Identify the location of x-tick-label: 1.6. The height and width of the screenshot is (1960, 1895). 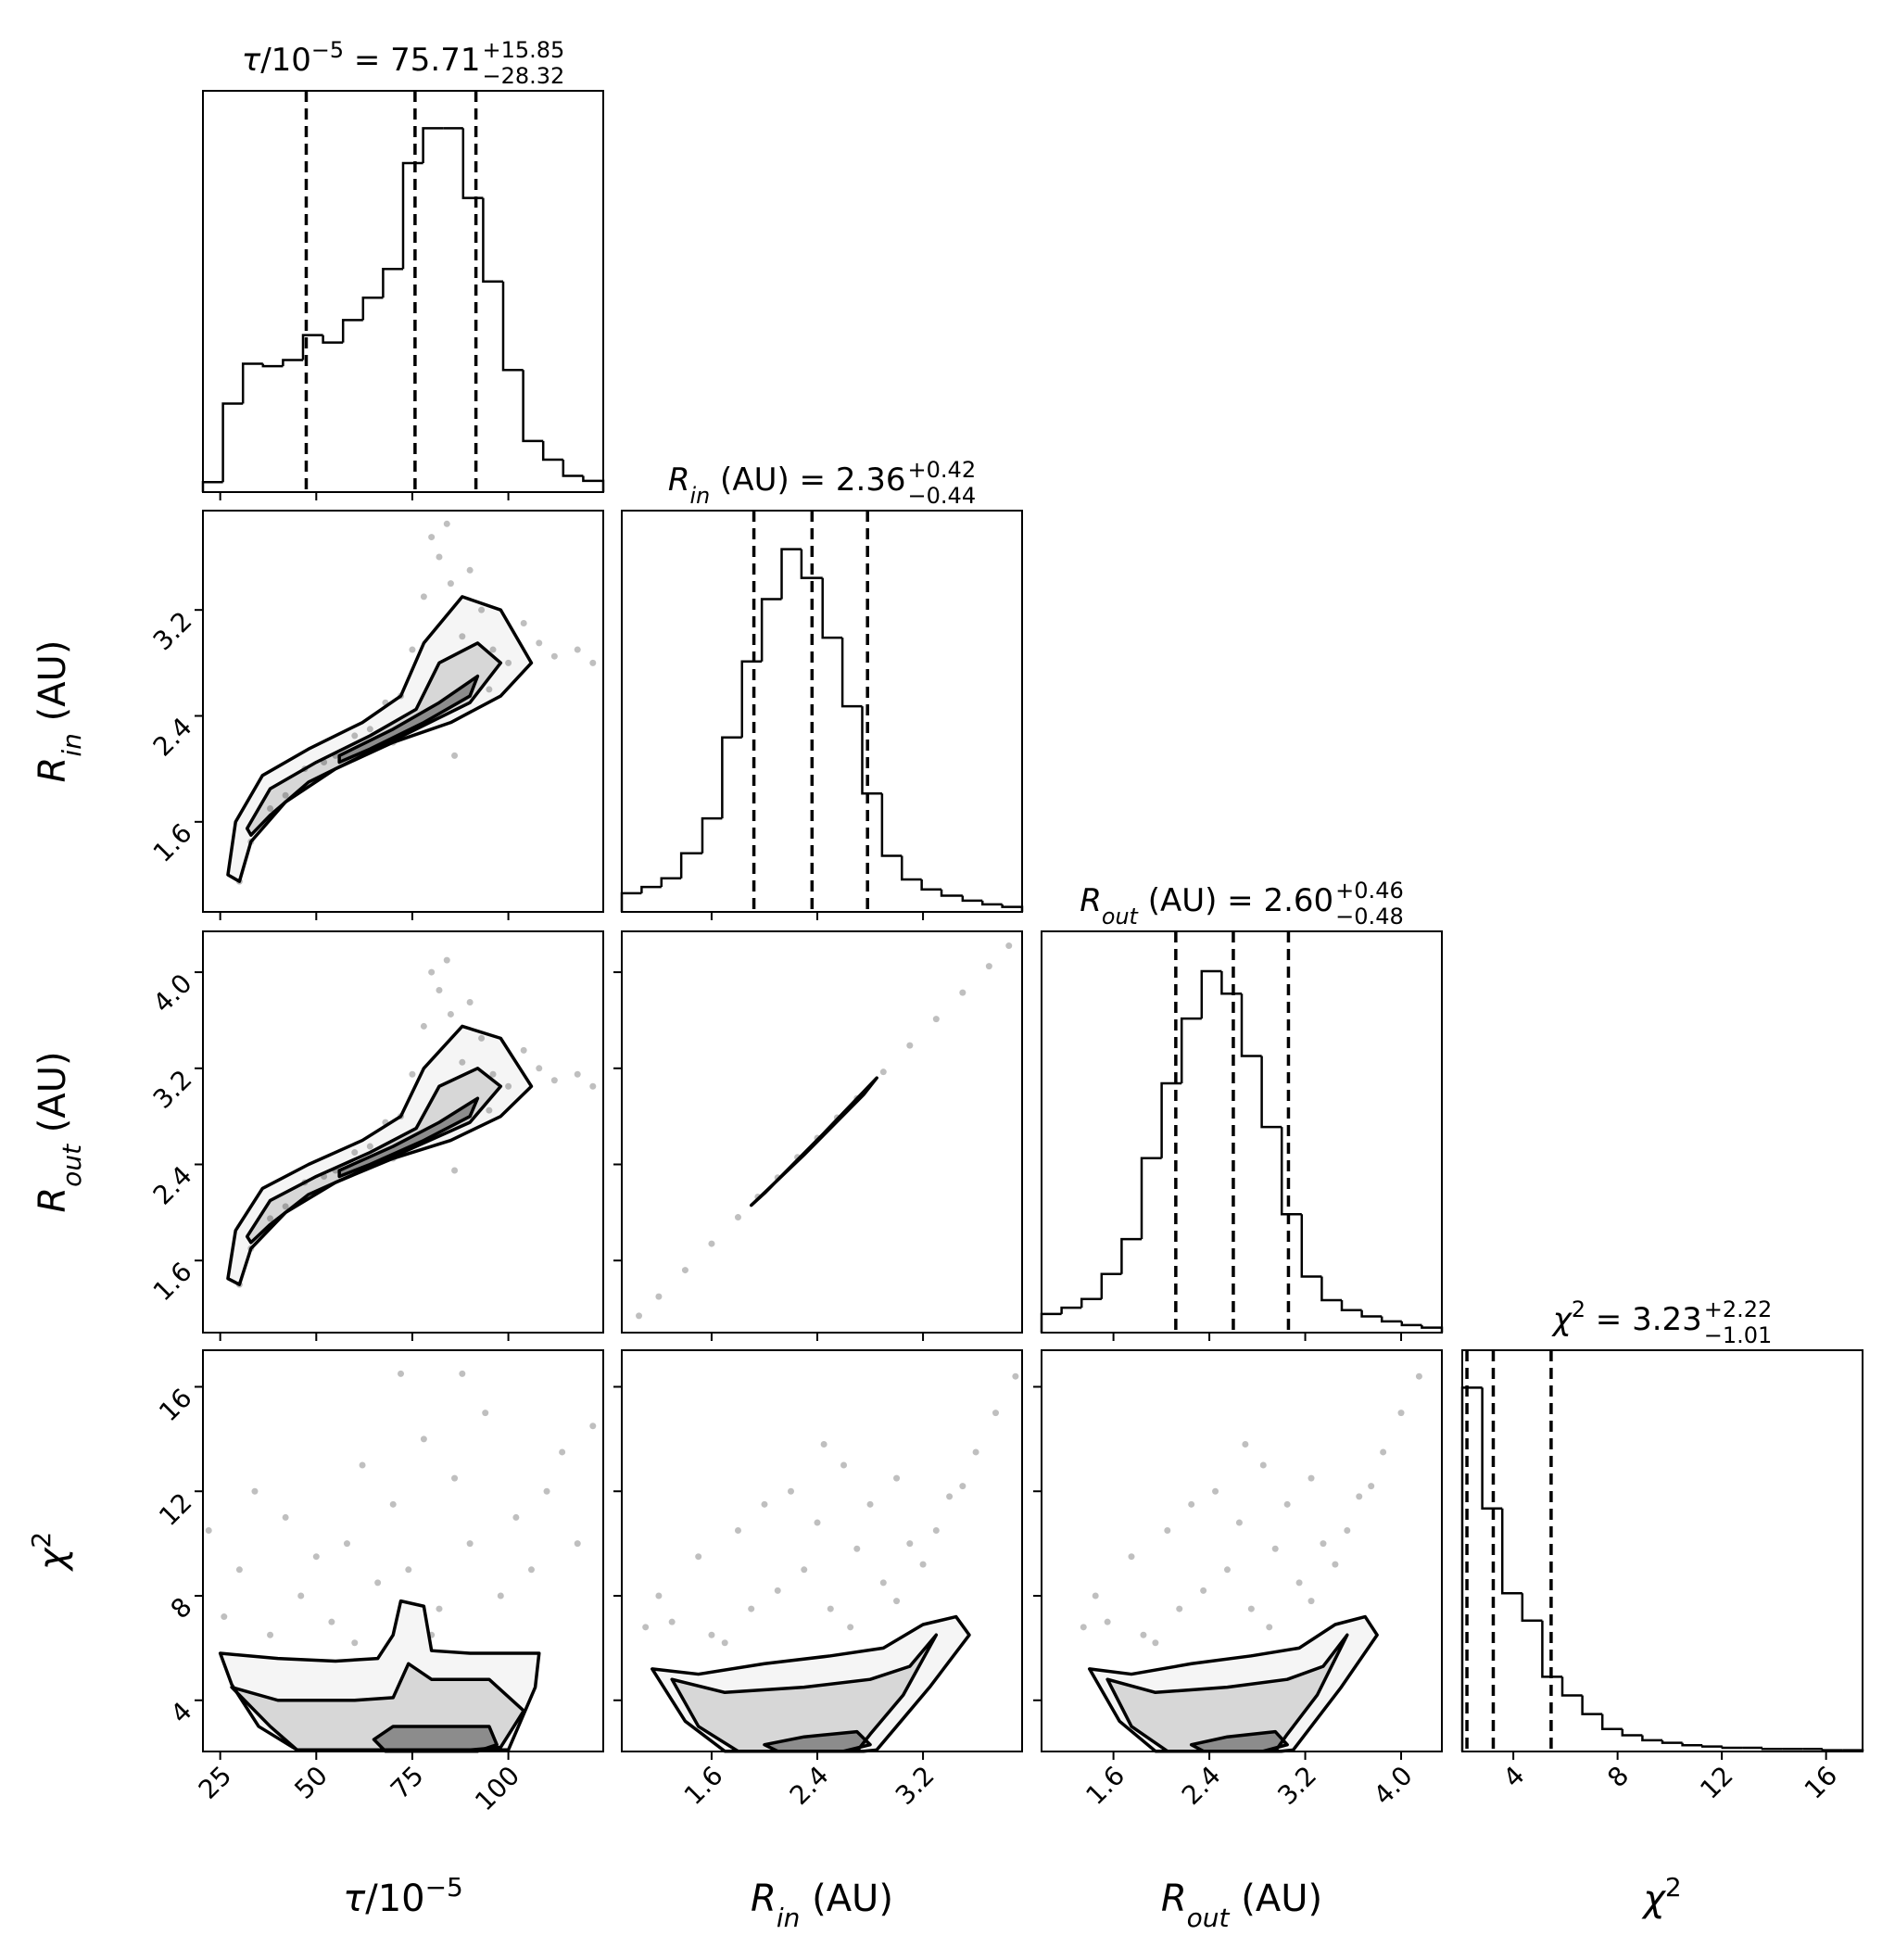
(1105, 1785).